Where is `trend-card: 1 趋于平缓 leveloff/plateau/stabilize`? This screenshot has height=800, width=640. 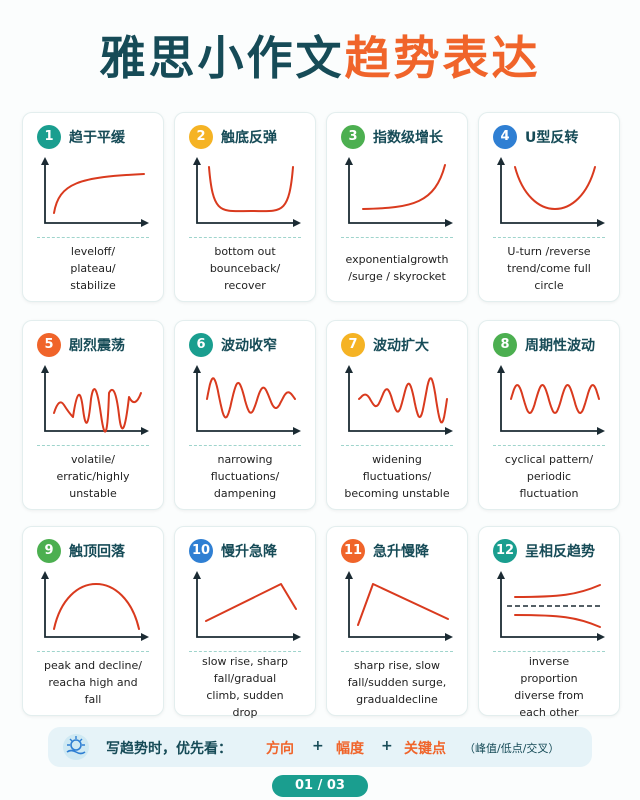 trend-card: 1 趋于平缓 leveloff/plateau/stabilize is located at coordinates (93, 207).